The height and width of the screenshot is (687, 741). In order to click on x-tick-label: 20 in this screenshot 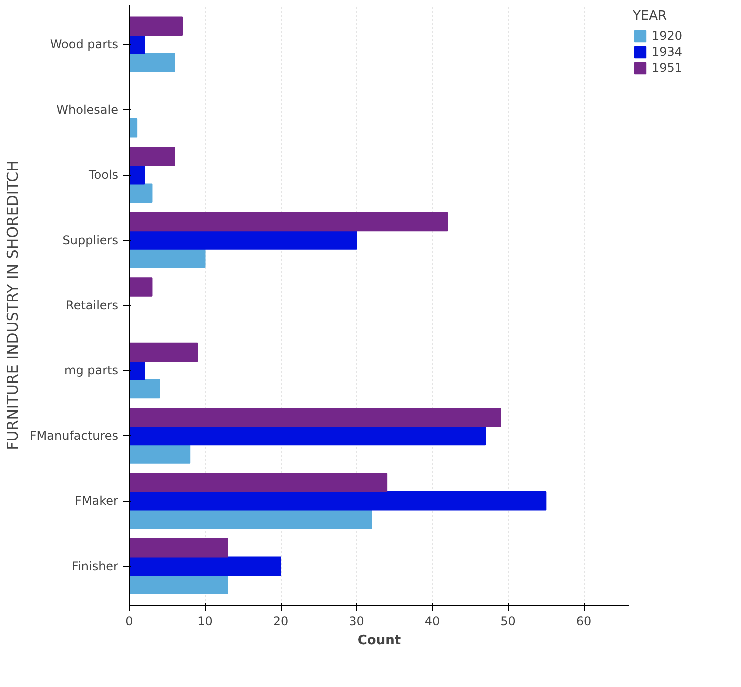, I will do `click(281, 621)`.